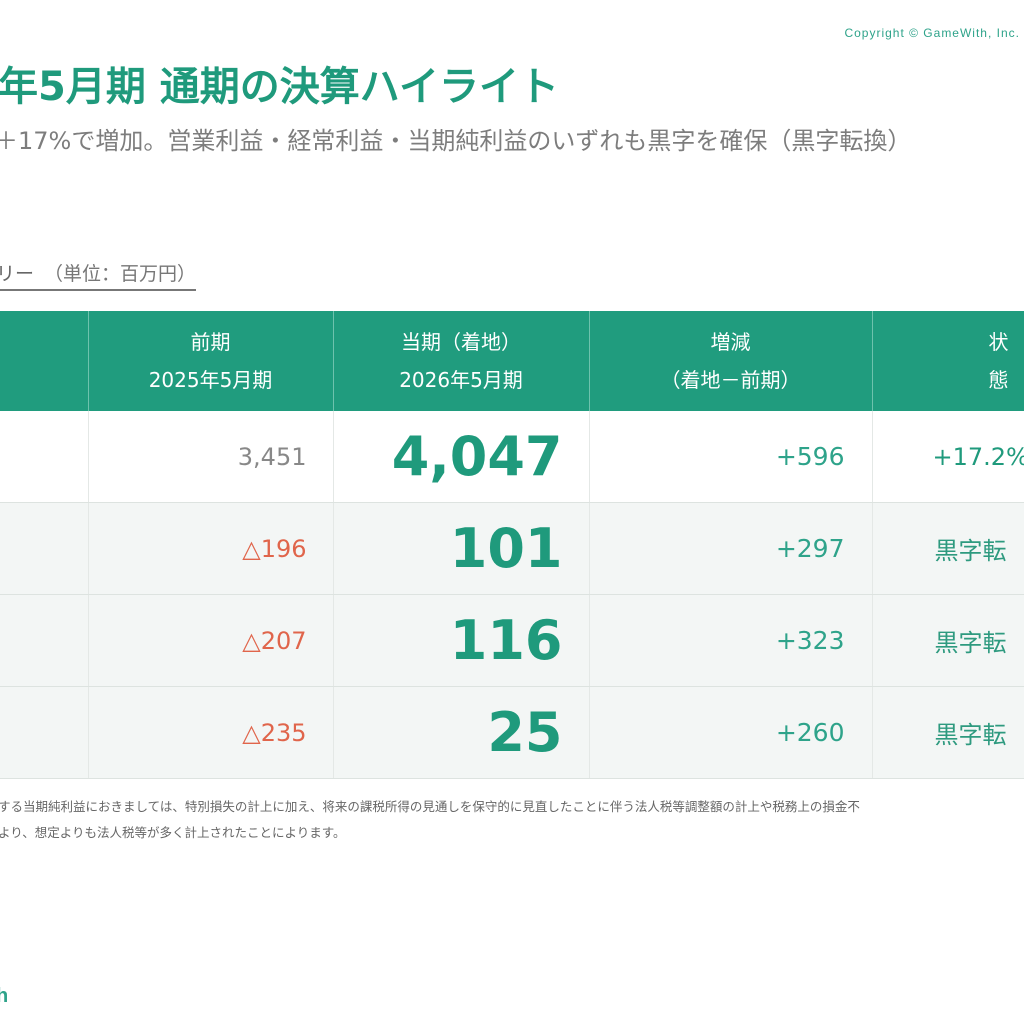 Image resolution: width=1024 pixels, height=1024 pixels. I want to click on difference-value: +260, so click(731, 732).